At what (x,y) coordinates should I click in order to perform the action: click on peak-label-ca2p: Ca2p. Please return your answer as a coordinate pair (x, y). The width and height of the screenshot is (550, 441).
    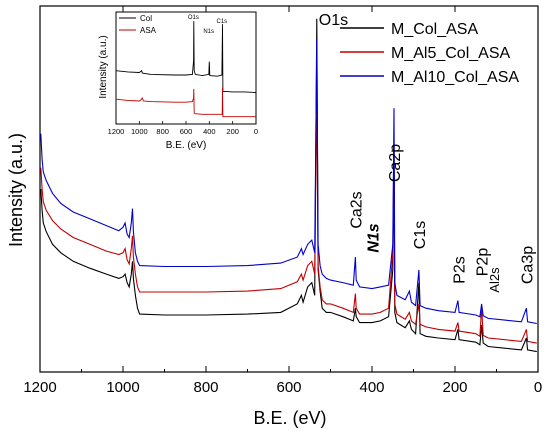
    Looking at the image, I should click on (395, 163).